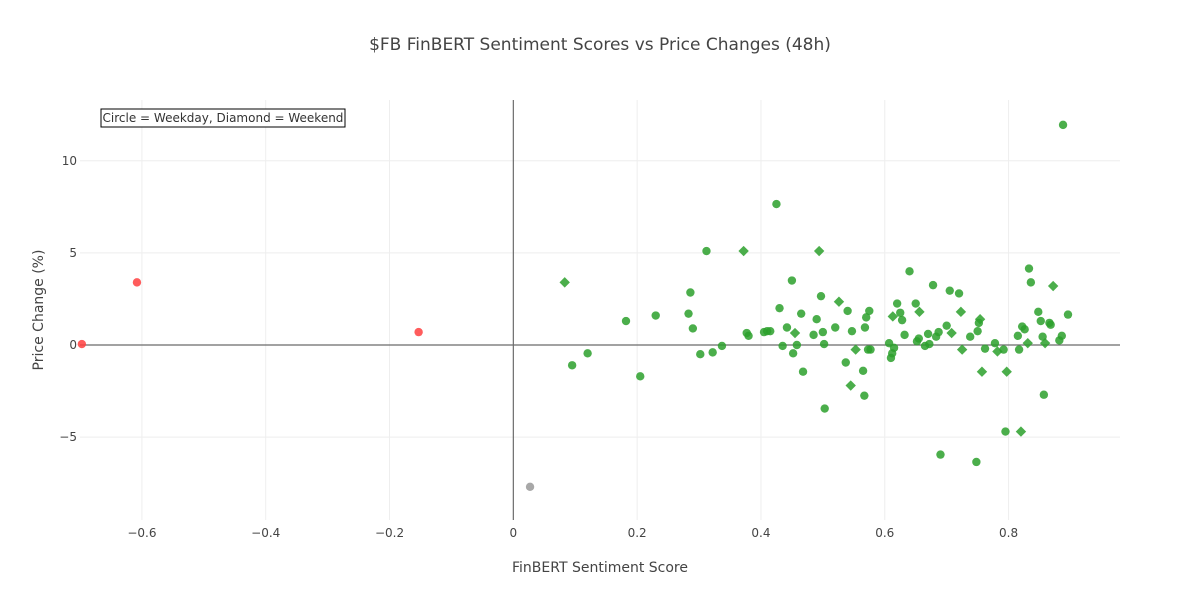 Image resolution: width=1200 pixels, height=600 pixels. Describe the element at coordinates (223, 118) in the screenshot. I see `shape-legend-box` at that location.